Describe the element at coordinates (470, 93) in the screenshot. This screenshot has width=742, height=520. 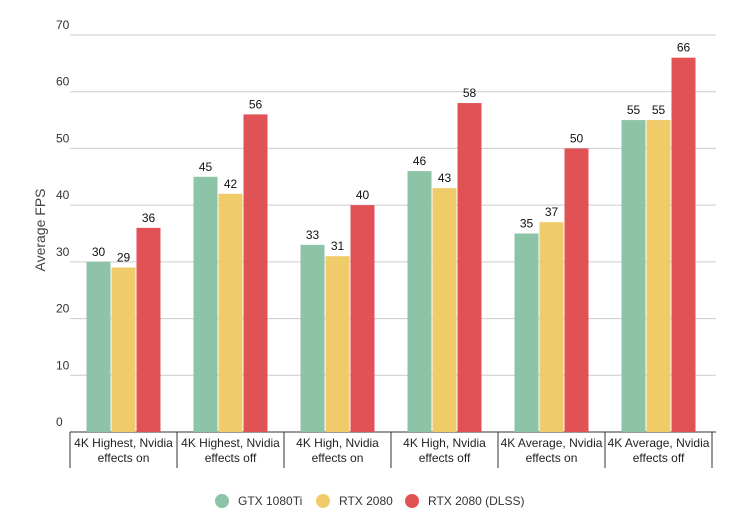
I see `data-label: 58` at that location.